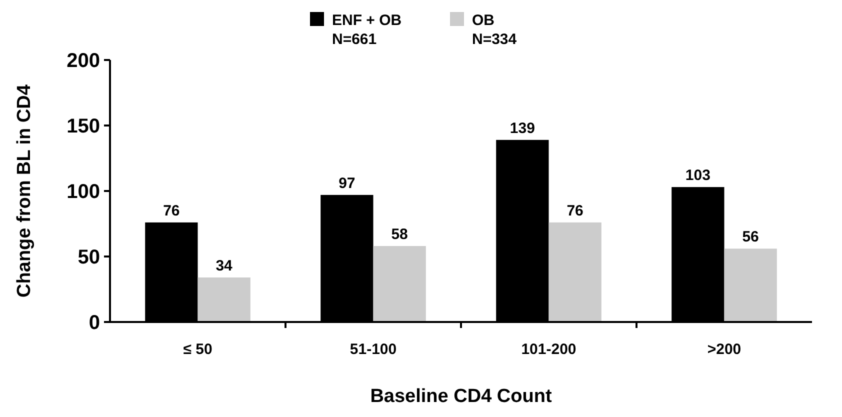 The width and height of the screenshot is (842, 417). I want to click on y-tick-label: 100, so click(83, 192).